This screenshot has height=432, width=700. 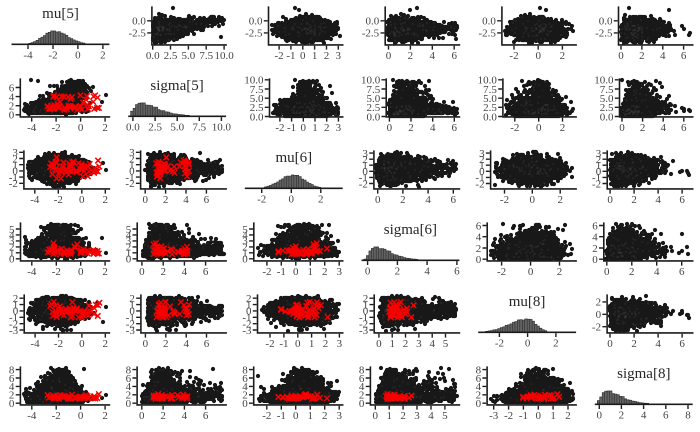 I want to click on svg-text: sigma[6], so click(x=410, y=230).